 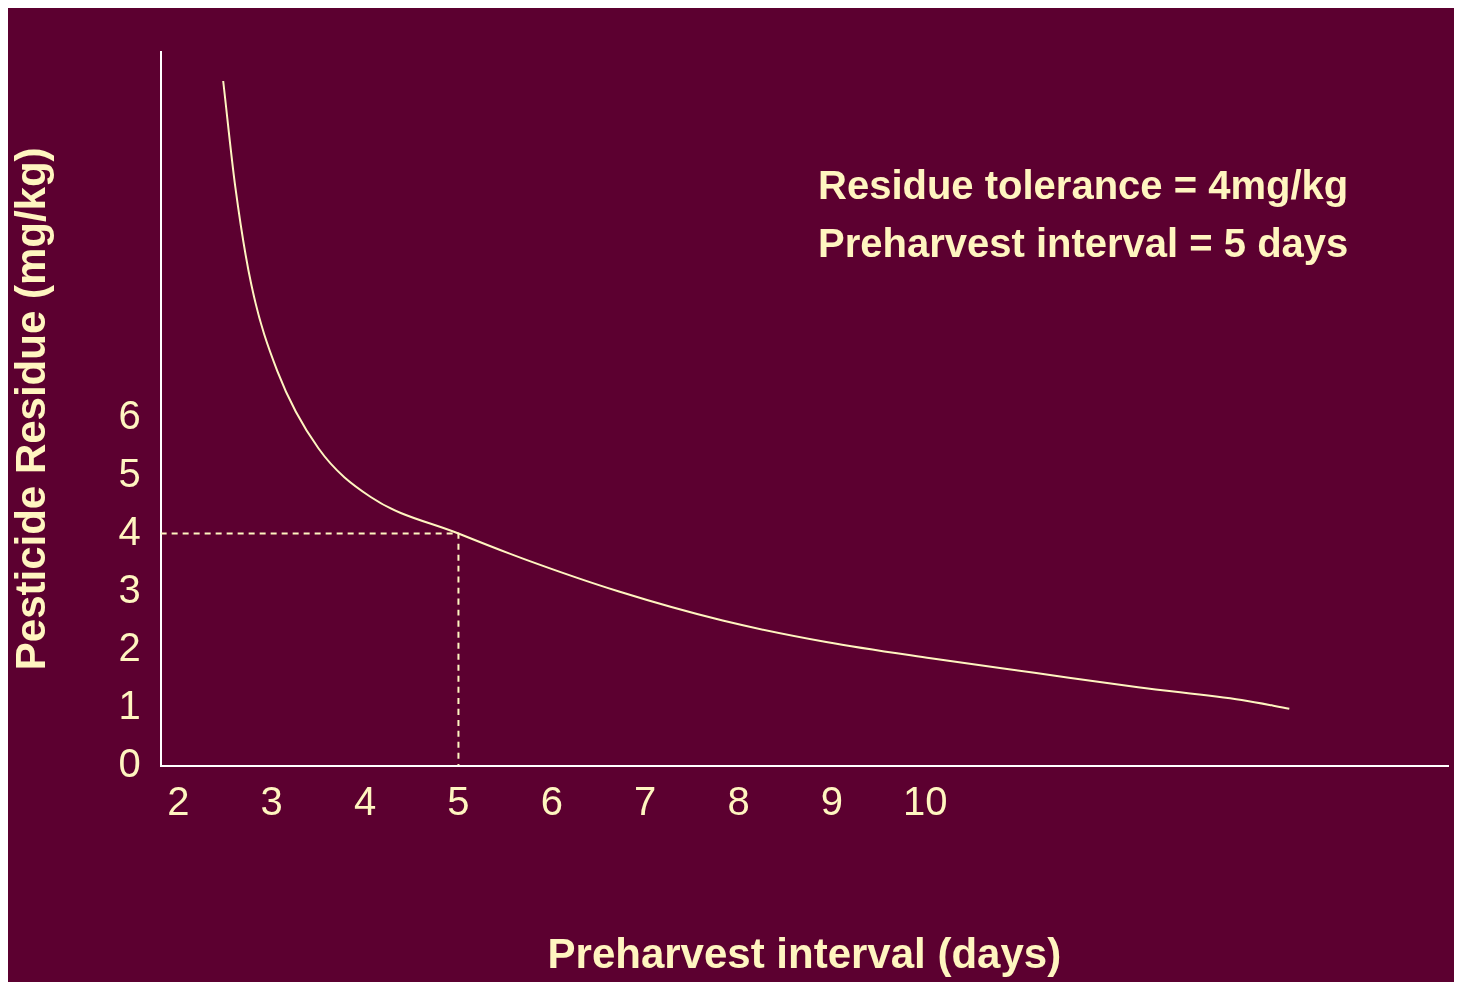 What do you see at coordinates (645, 800) in the screenshot?
I see `x-tick-label: 7` at bounding box center [645, 800].